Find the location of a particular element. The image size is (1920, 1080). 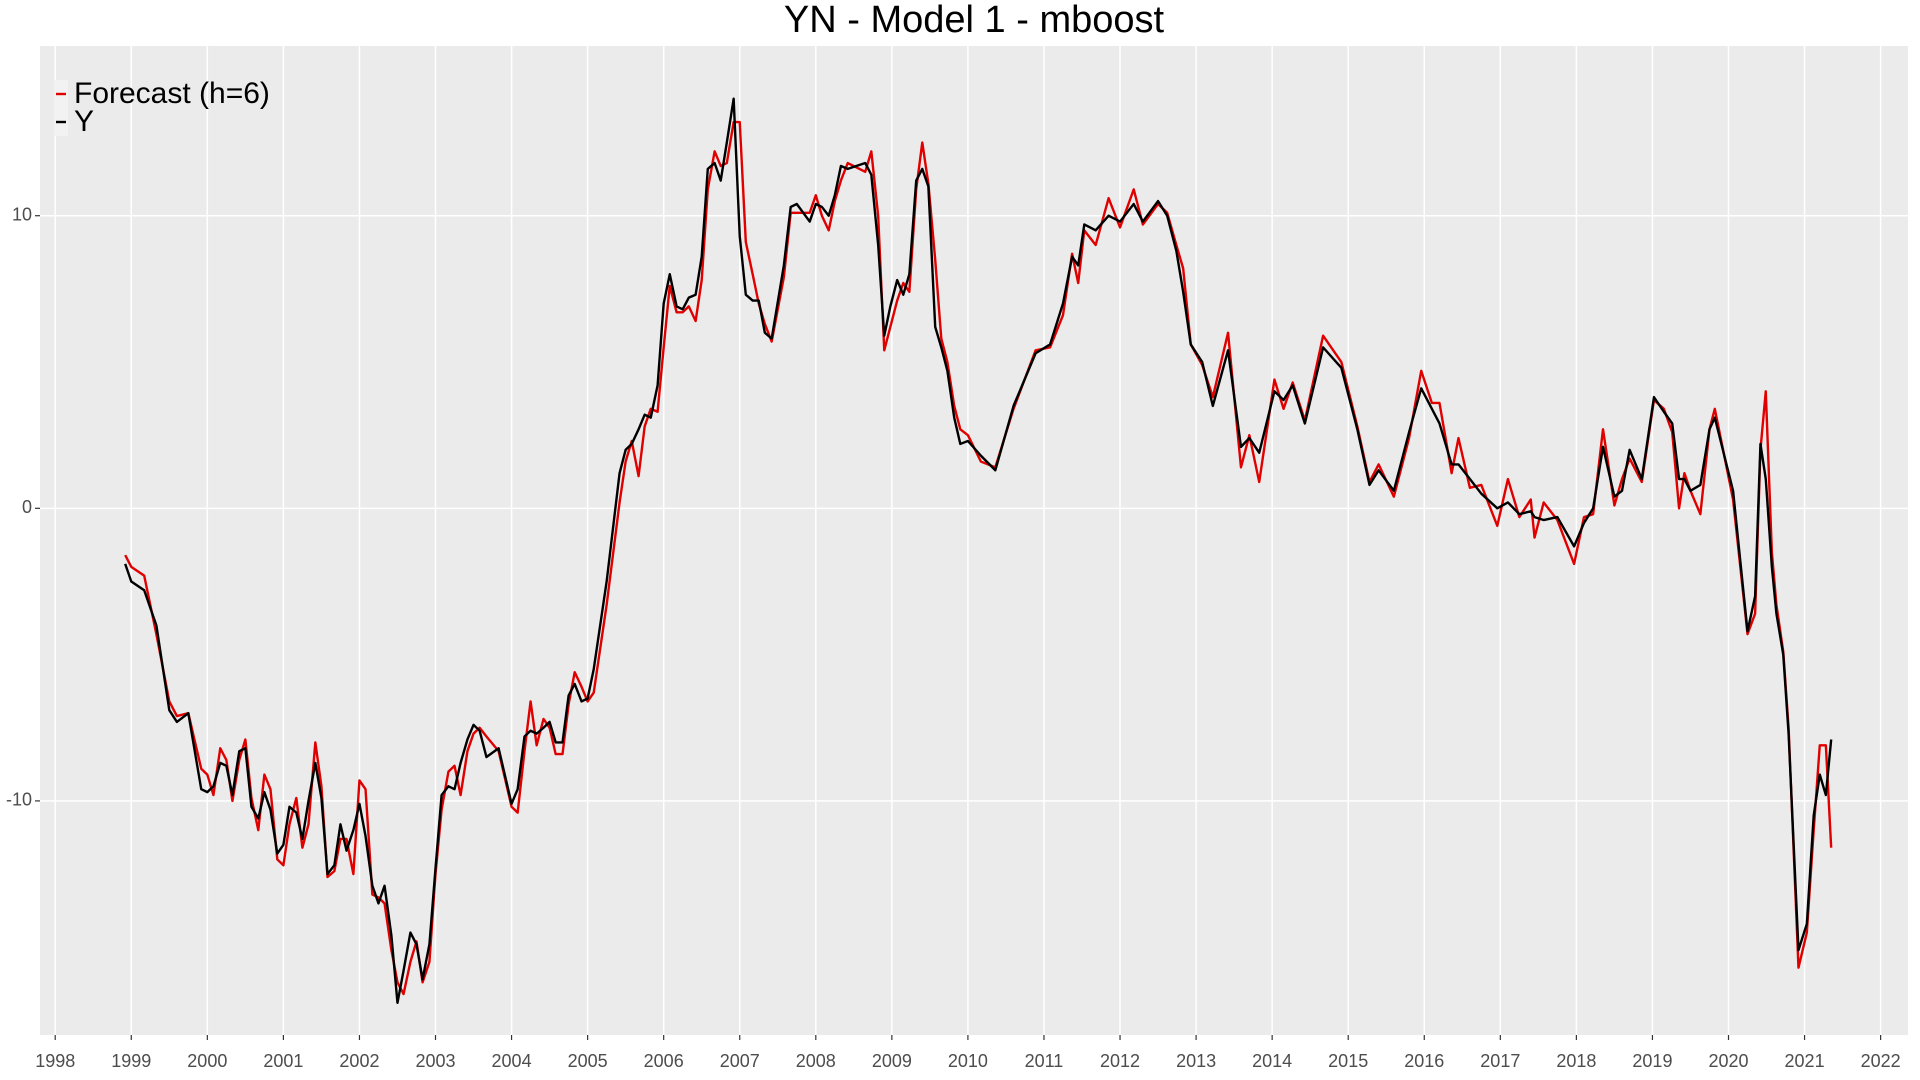

x-tick-label: 2002 is located at coordinates (359, 1061).